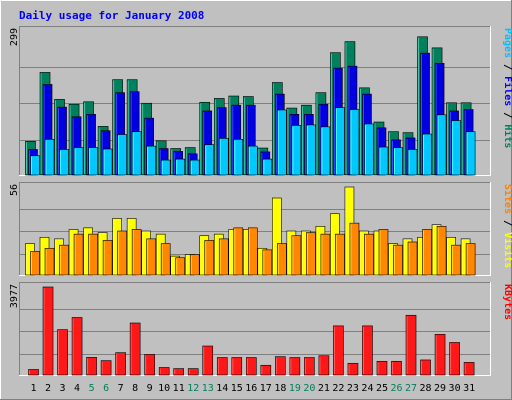 This screenshot has width=512, height=400. I want to click on series-label: KBytes, so click(507, 302).